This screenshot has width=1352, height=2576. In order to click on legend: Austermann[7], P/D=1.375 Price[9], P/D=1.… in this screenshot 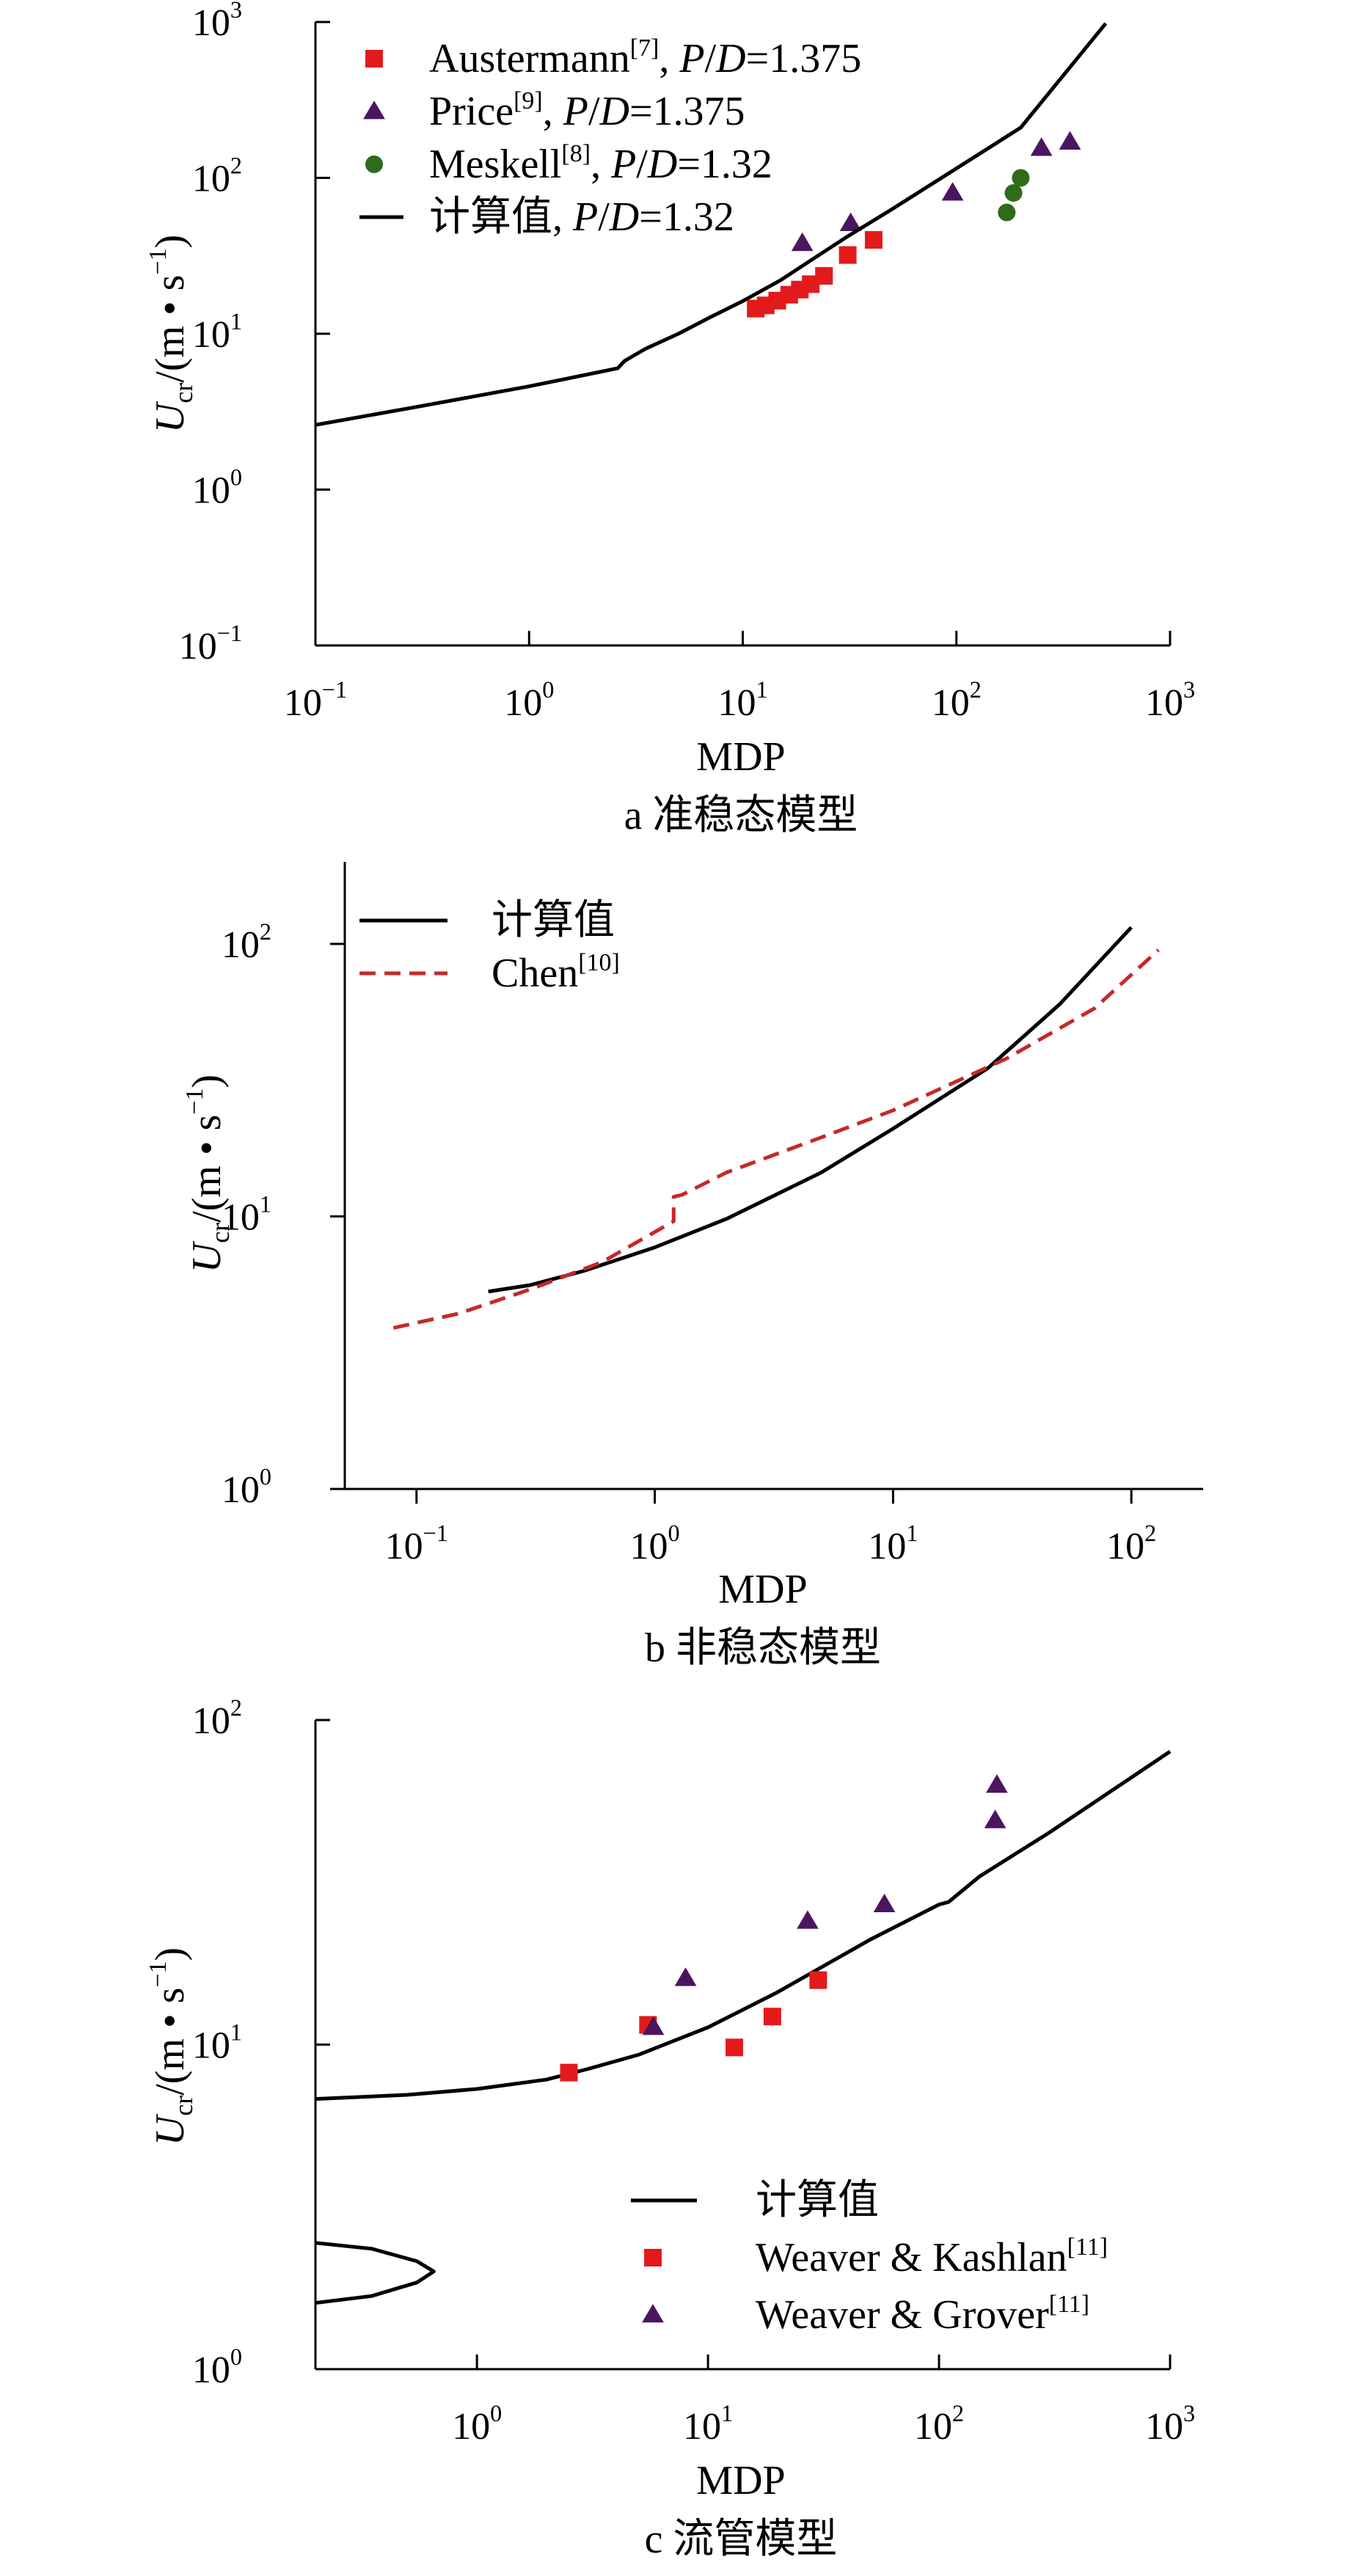, I will do `click(610, 137)`.